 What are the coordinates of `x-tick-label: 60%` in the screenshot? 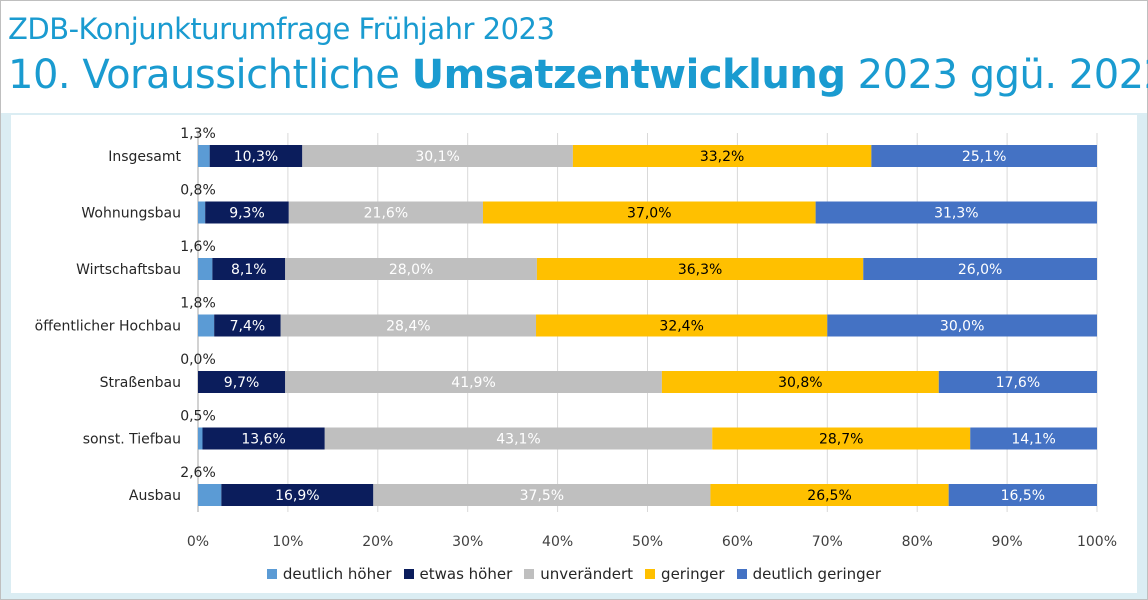 It's located at (737, 542).